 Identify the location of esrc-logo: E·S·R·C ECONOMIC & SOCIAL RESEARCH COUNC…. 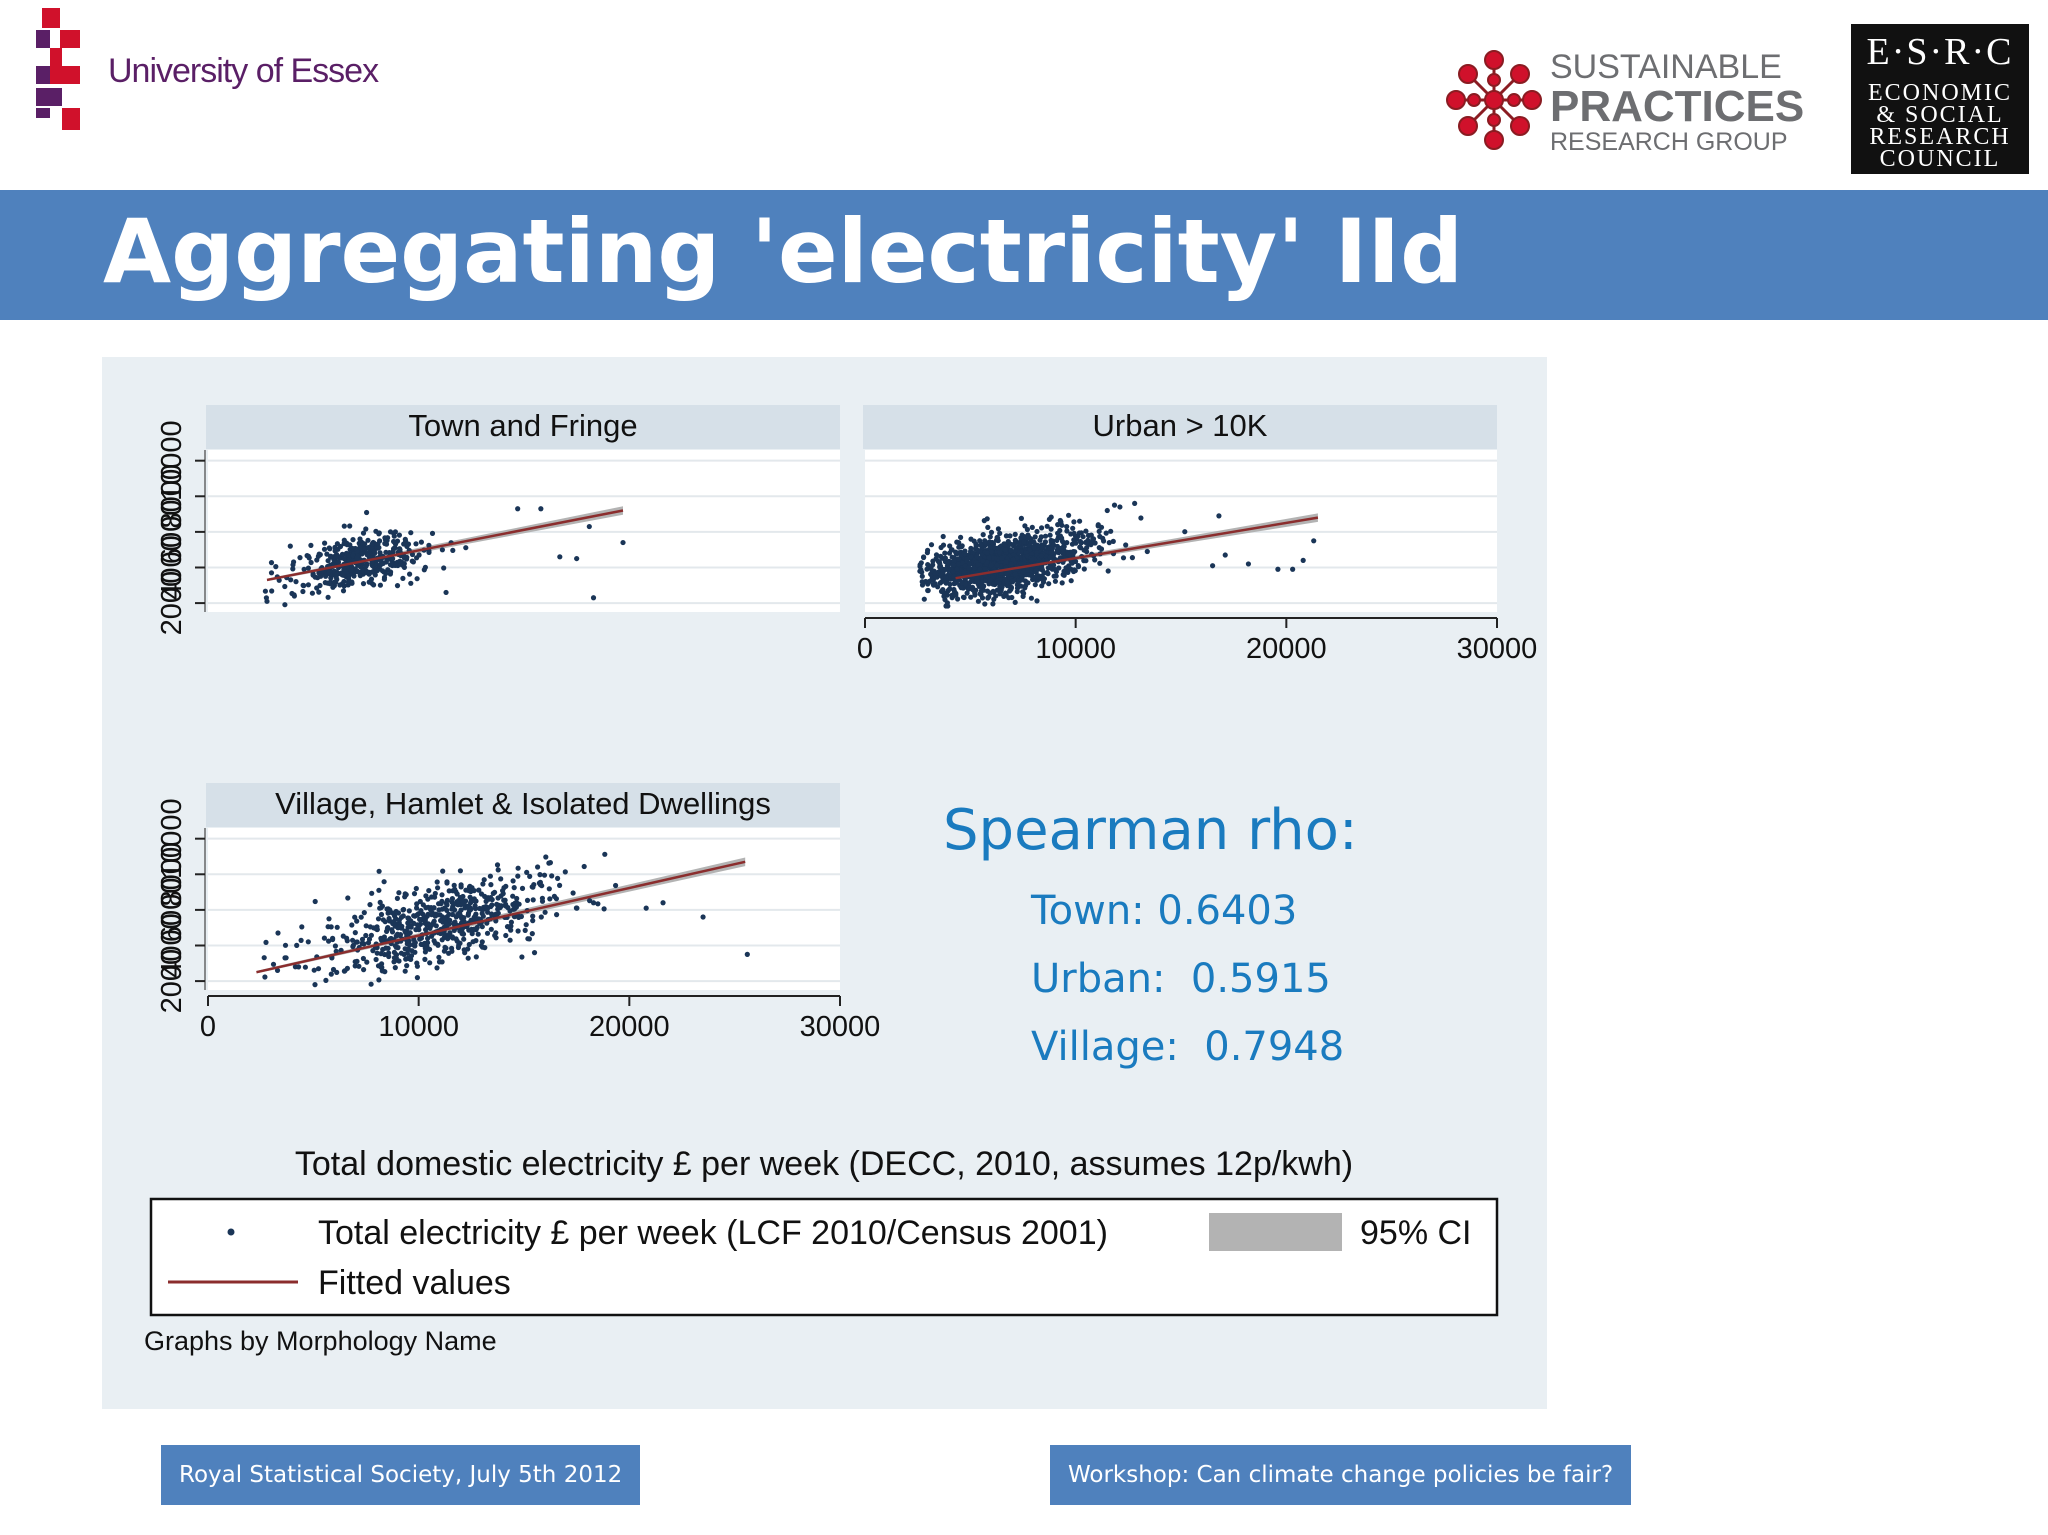
(1940, 99).